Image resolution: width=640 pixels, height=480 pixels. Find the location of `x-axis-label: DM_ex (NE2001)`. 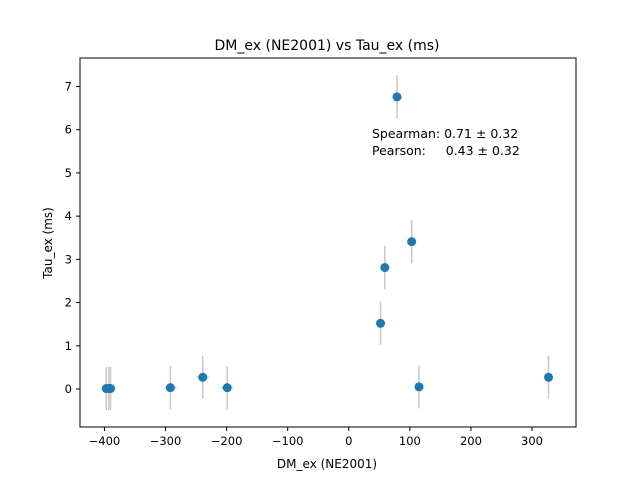

x-axis-label: DM_ex (NE2001) is located at coordinates (327, 464).